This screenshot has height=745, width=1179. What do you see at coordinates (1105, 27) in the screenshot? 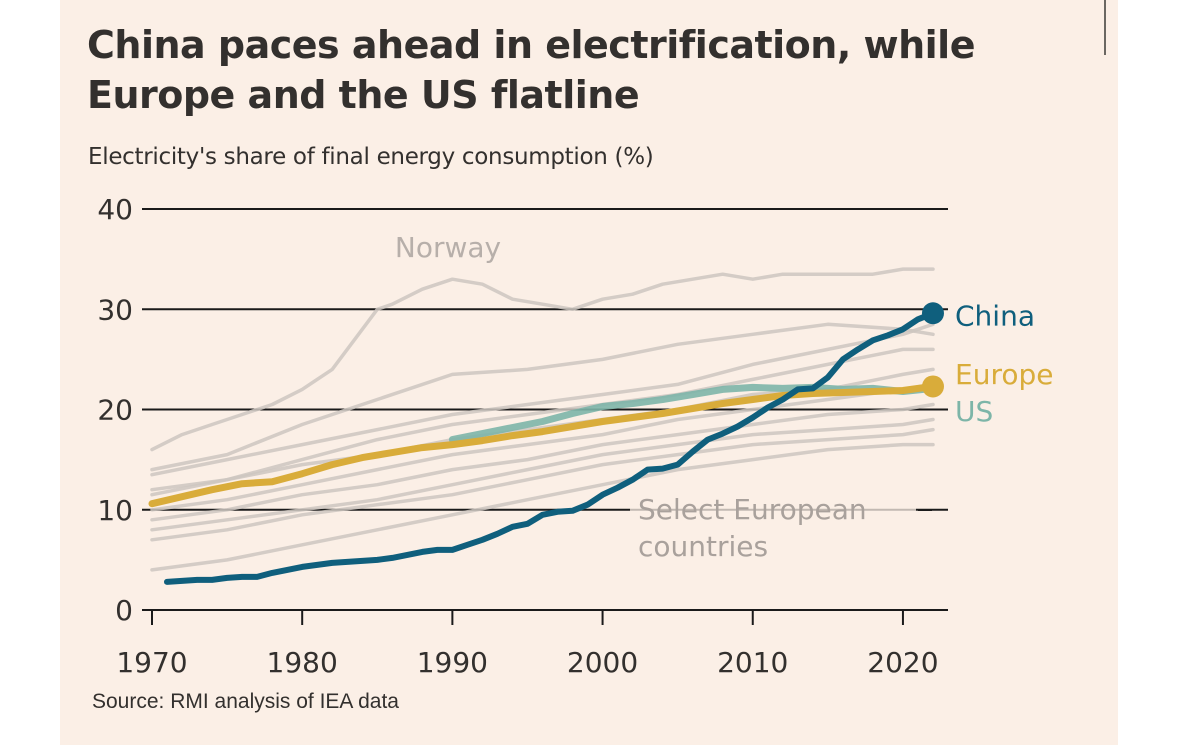
I see `top-right-divider` at bounding box center [1105, 27].